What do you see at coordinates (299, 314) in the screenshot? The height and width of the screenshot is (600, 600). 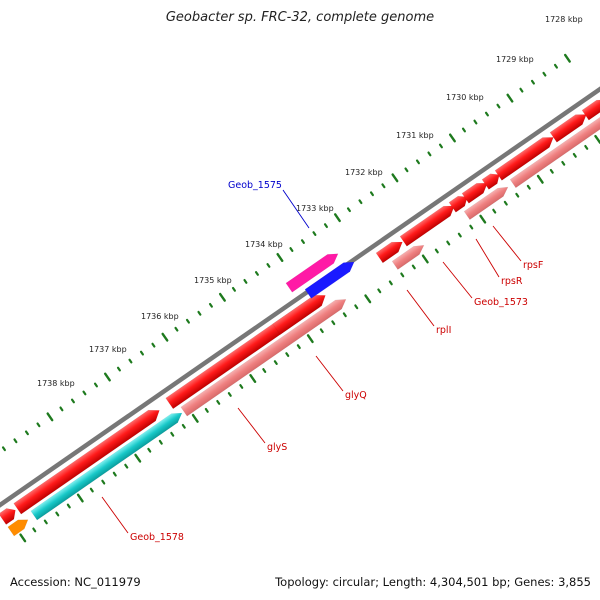 I see `gene-glyQ-shape` at bounding box center [299, 314].